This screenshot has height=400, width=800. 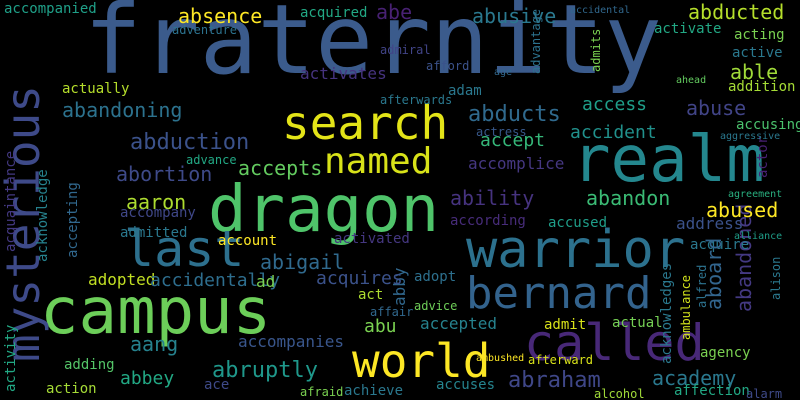 What do you see at coordinates (688, 29) in the screenshot?
I see `word-activate: activate` at bounding box center [688, 29].